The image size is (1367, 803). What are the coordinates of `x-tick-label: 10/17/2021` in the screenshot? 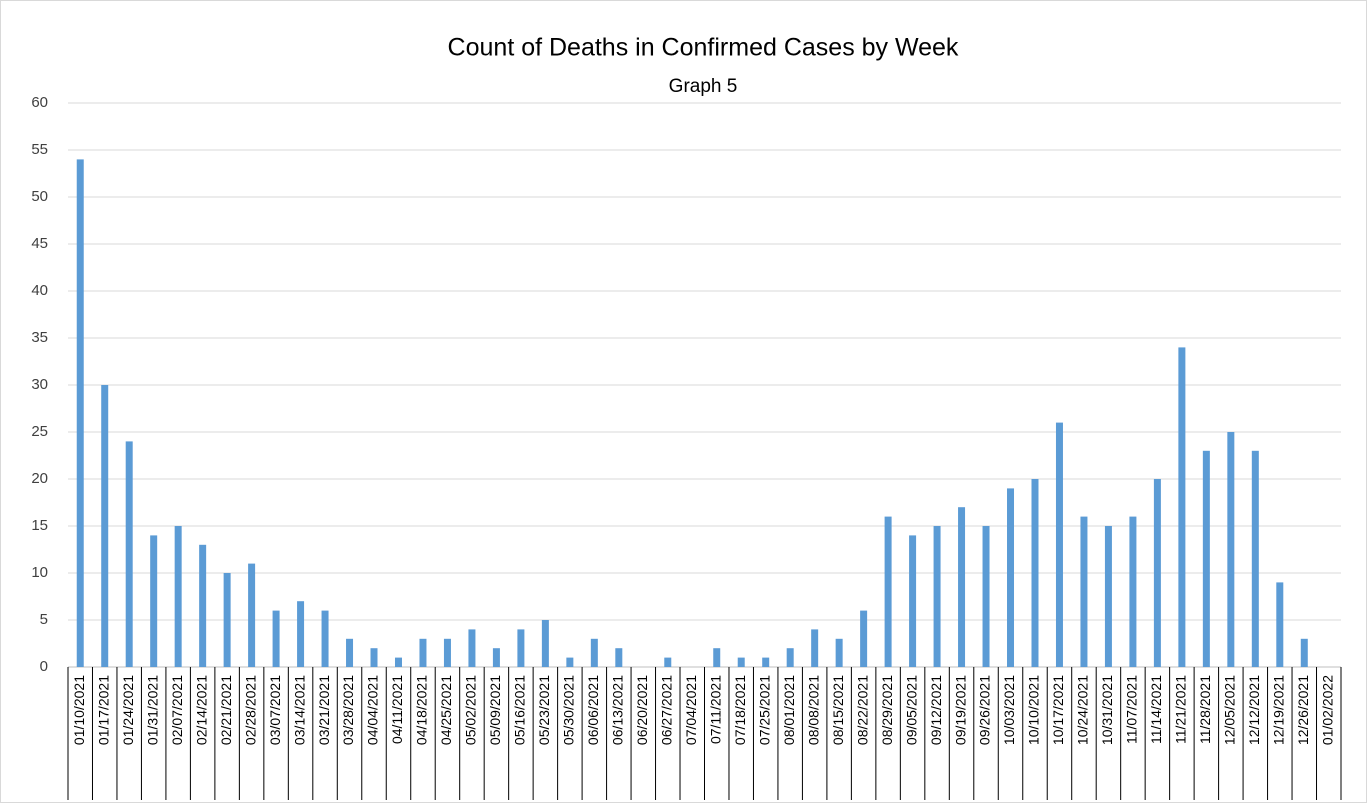 It's located at (1058, 710).